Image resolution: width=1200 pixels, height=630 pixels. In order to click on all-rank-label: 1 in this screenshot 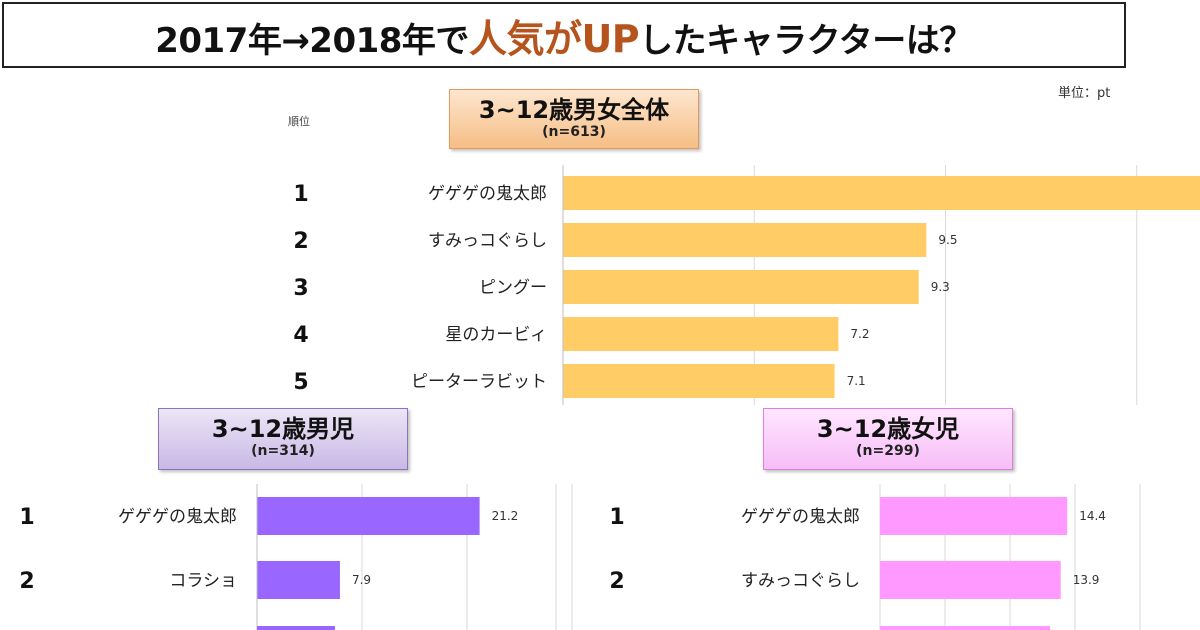, I will do `click(300, 194)`.